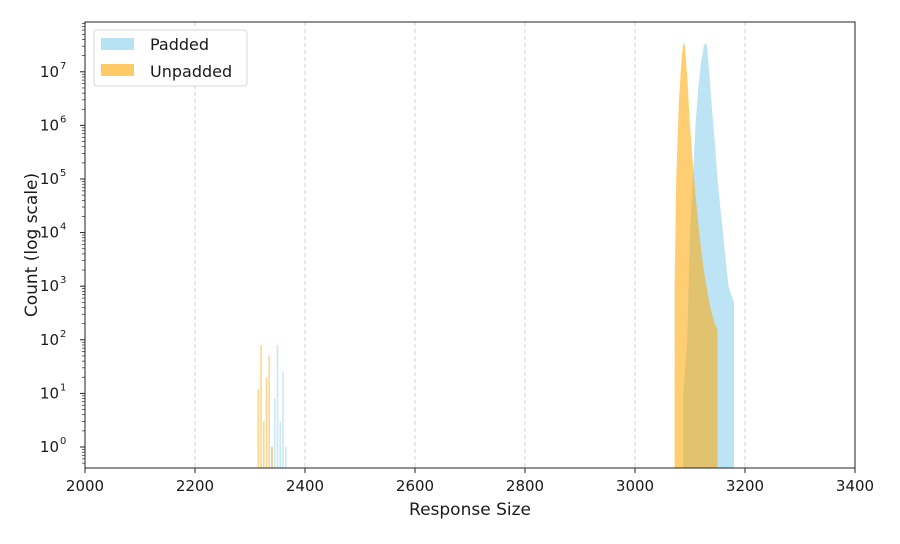 This screenshot has height=544, width=900. I want to click on y-axis-label: Count (log scale), so click(32, 245).